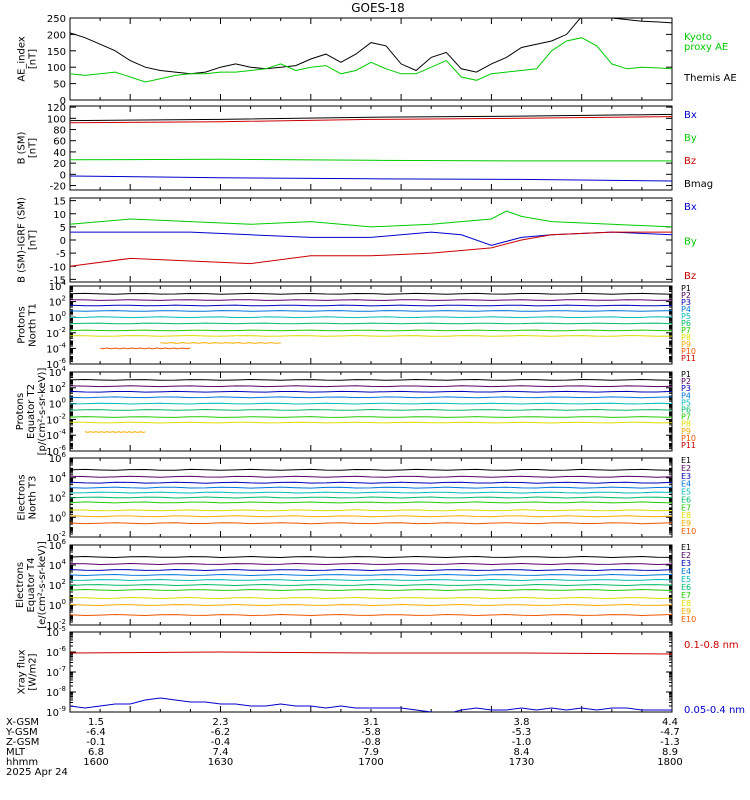 The image size is (750, 800). Describe the element at coordinates (56, 435) in the screenshot. I see `y-tick-label: 10-4` at that location.